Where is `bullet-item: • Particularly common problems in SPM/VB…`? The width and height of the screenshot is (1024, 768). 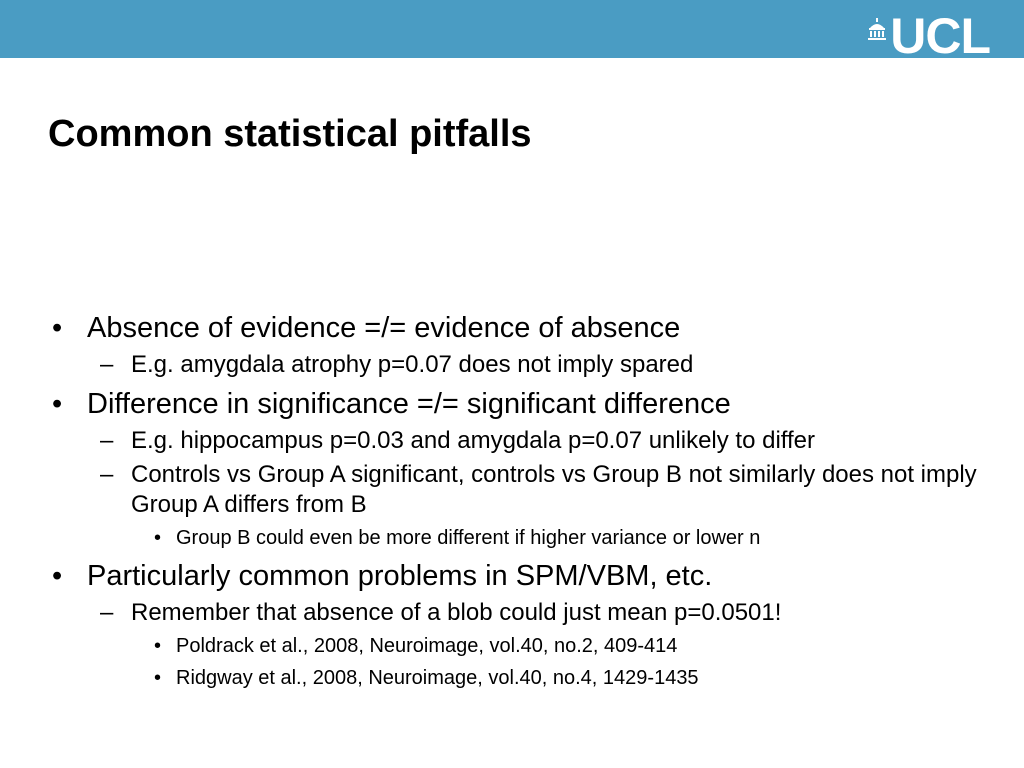 bullet-item: • Particularly common problems in SPM/VB… is located at coordinates (518, 576).